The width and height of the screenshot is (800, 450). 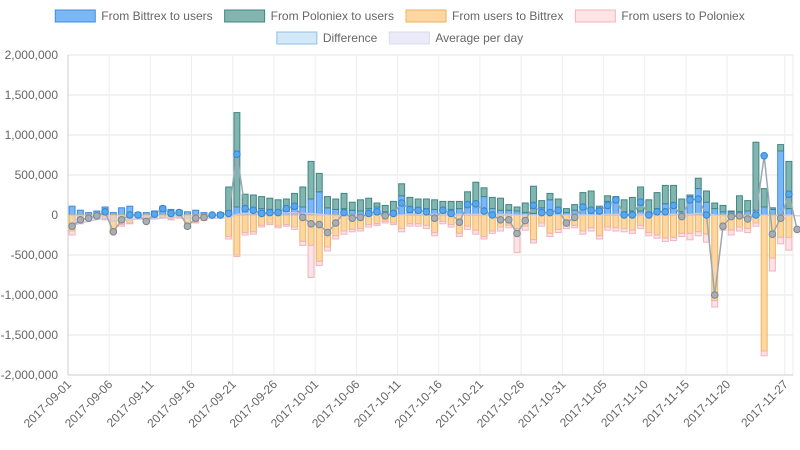 What do you see at coordinates (682, 16) in the screenshot?
I see `legend-label: From users to Poloniex` at bounding box center [682, 16].